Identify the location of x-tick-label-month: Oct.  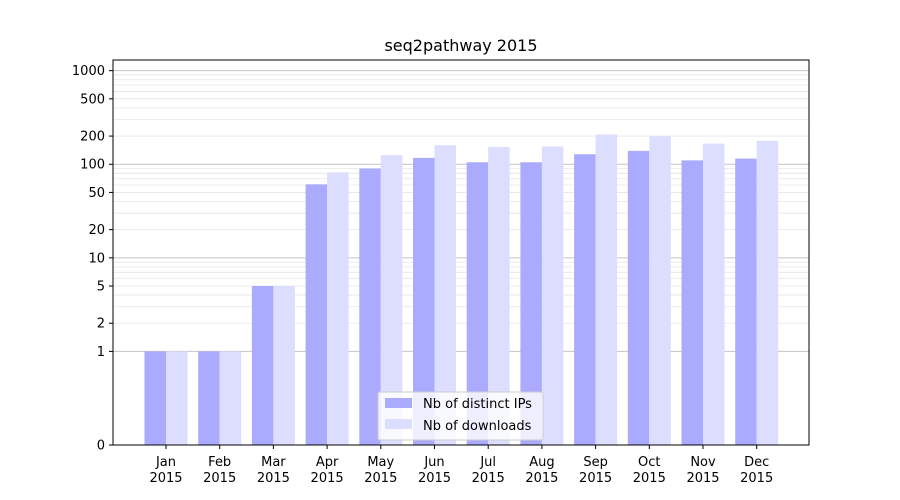
(649, 462).